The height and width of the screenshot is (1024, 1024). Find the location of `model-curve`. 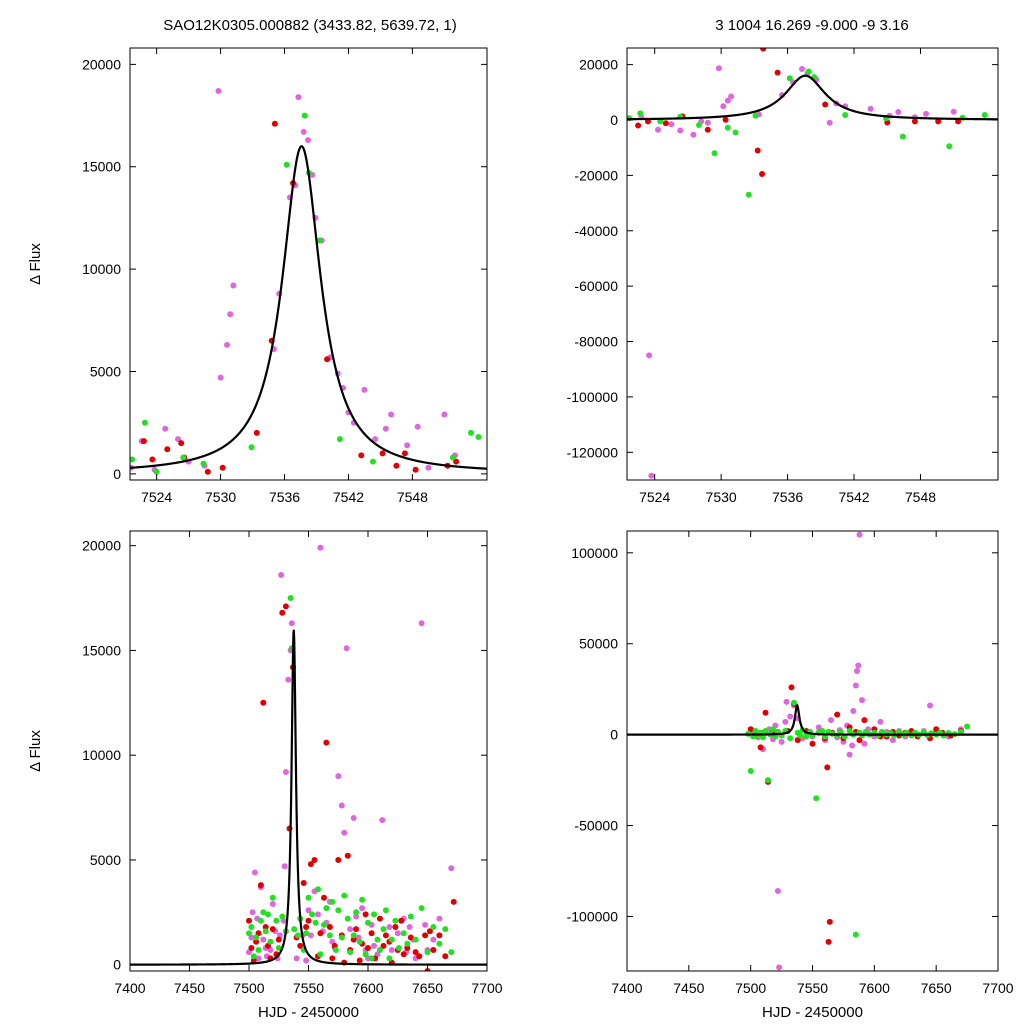

model-curve is located at coordinates (308, 307).